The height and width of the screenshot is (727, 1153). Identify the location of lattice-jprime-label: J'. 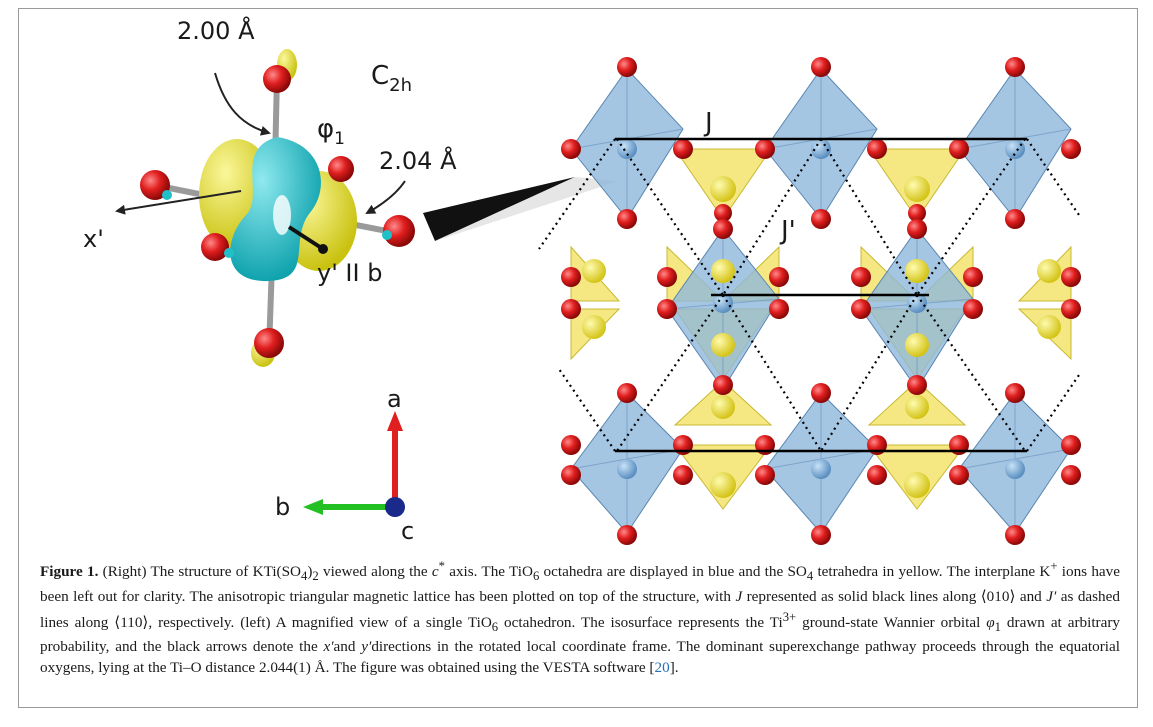
(787, 231).